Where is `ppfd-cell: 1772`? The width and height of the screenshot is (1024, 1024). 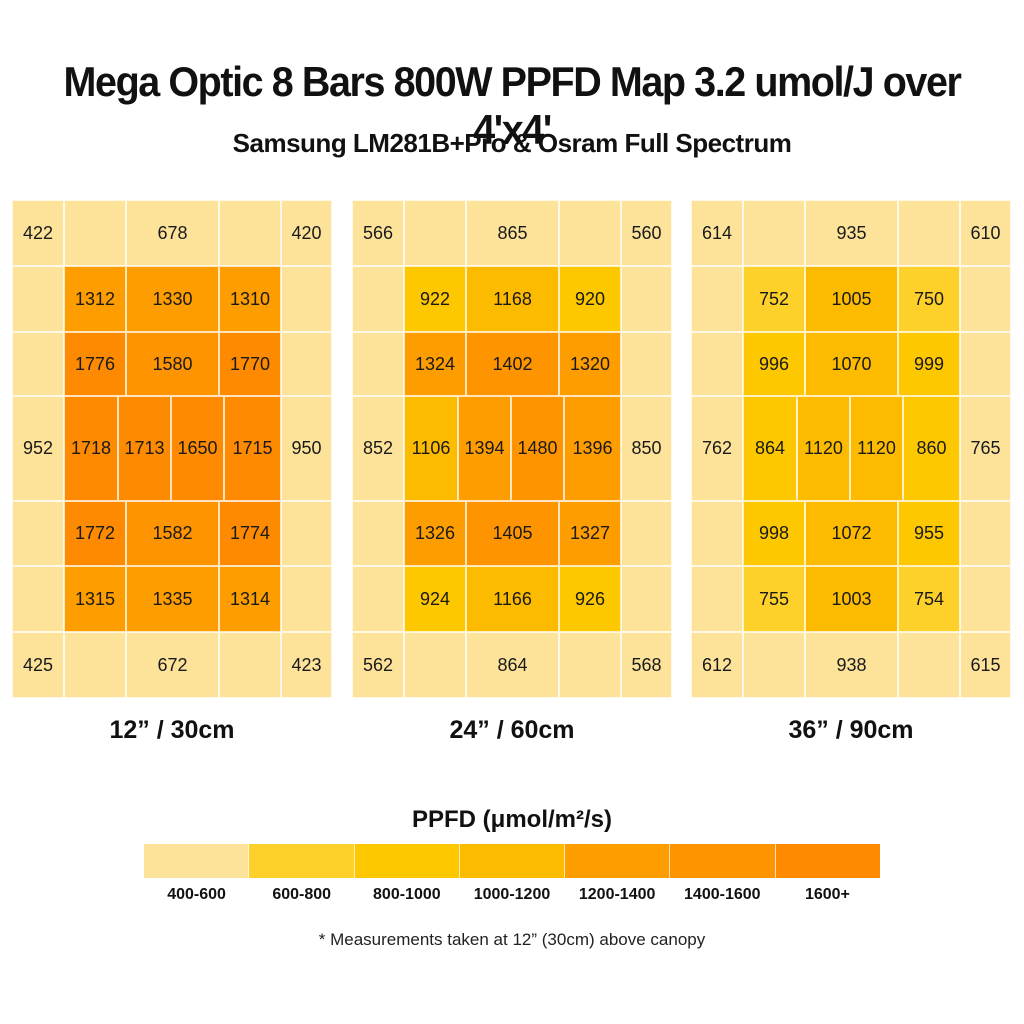
ppfd-cell: 1772 is located at coordinates (95, 533).